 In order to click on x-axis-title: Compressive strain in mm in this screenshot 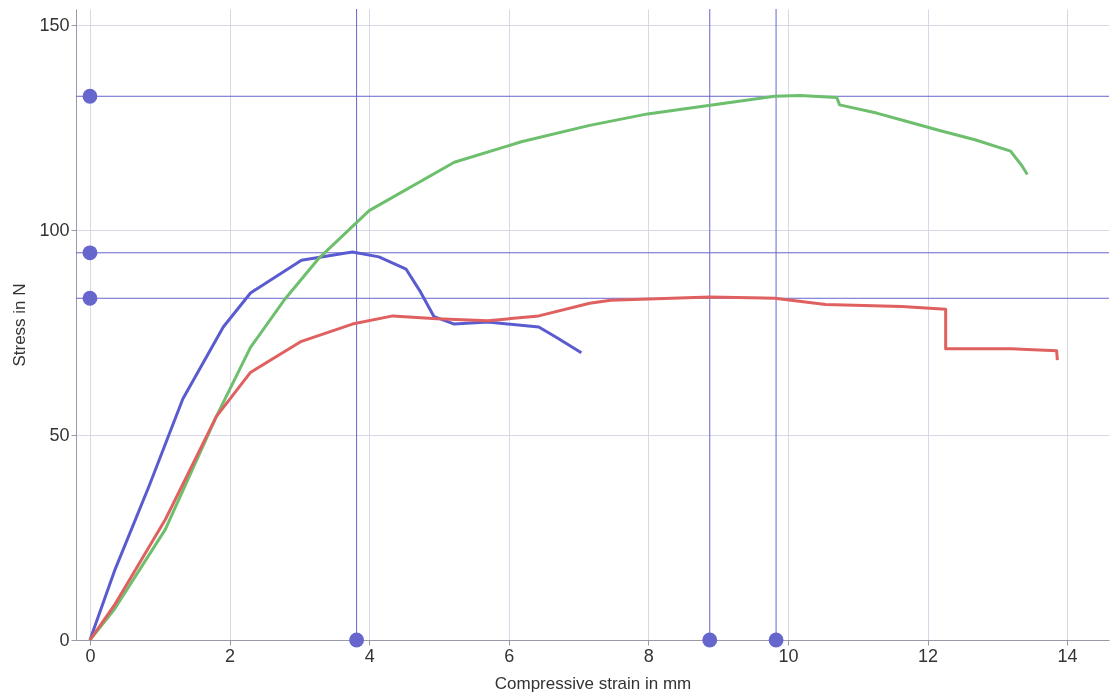, I will do `click(593, 683)`.